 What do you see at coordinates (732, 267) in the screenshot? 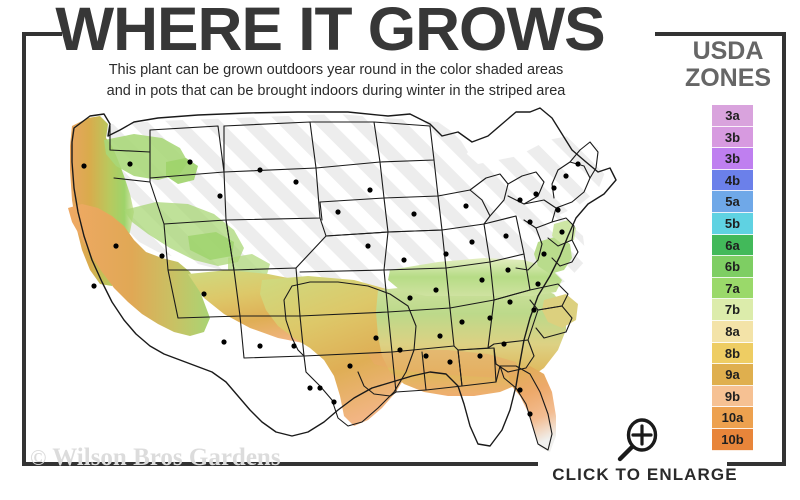
I see `zone-swatch-6b: 6b` at bounding box center [732, 267].